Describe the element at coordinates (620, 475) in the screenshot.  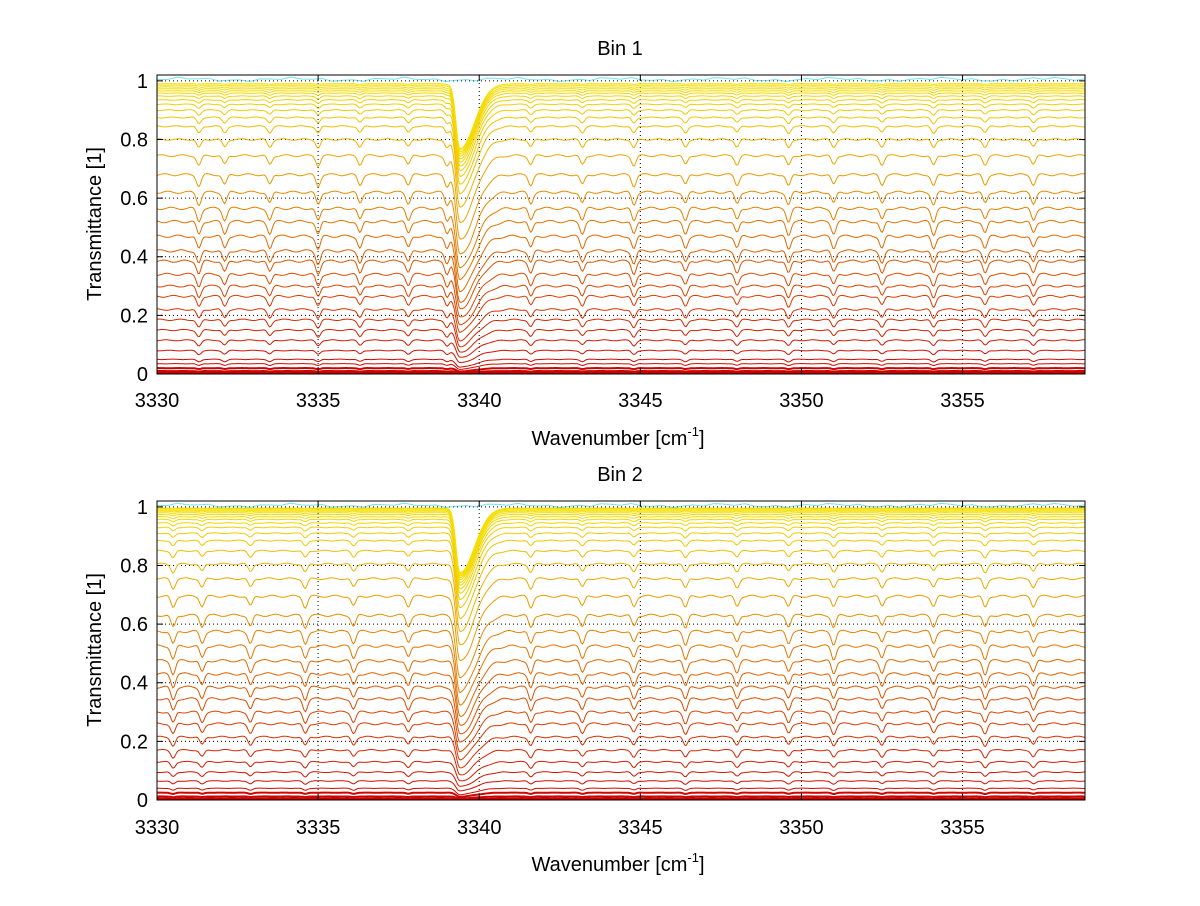
I see `chart-title: Bin 2` at that location.